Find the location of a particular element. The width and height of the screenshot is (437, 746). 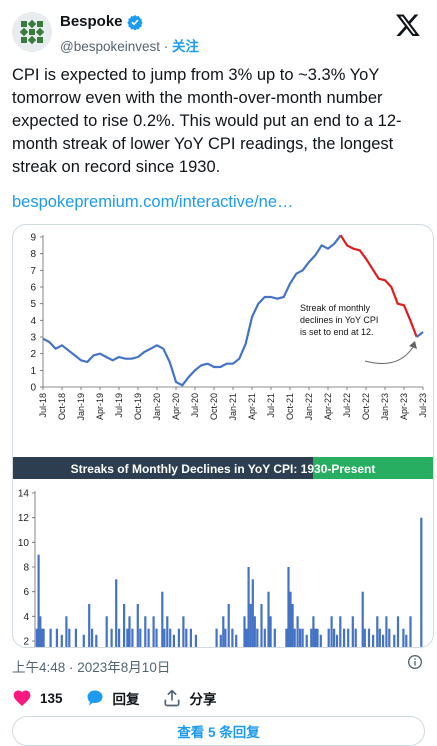

show-replies-button: 查看 5 条回复 is located at coordinates (218, 731).